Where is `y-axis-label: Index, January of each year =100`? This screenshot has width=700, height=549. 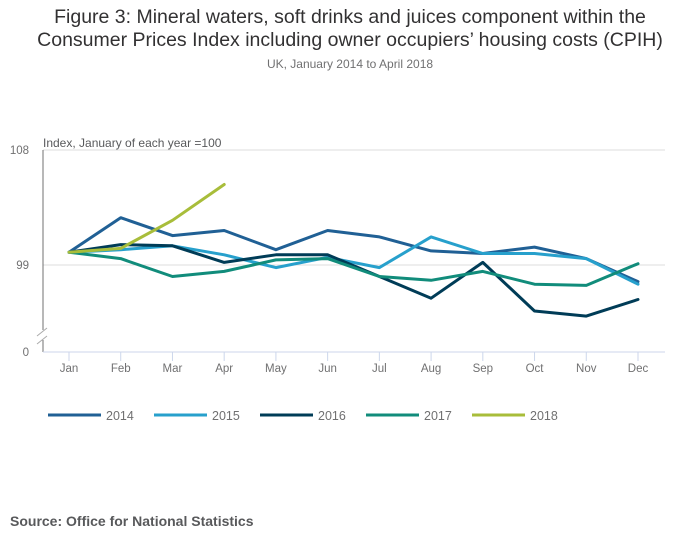 y-axis-label: Index, January of each year =100 is located at coordinates (132, 143).